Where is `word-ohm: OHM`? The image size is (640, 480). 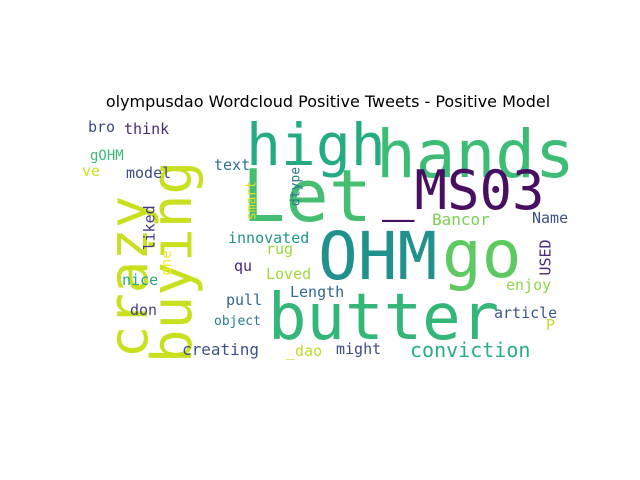
word-ohm: OHM is located at coordinates (378, 256).